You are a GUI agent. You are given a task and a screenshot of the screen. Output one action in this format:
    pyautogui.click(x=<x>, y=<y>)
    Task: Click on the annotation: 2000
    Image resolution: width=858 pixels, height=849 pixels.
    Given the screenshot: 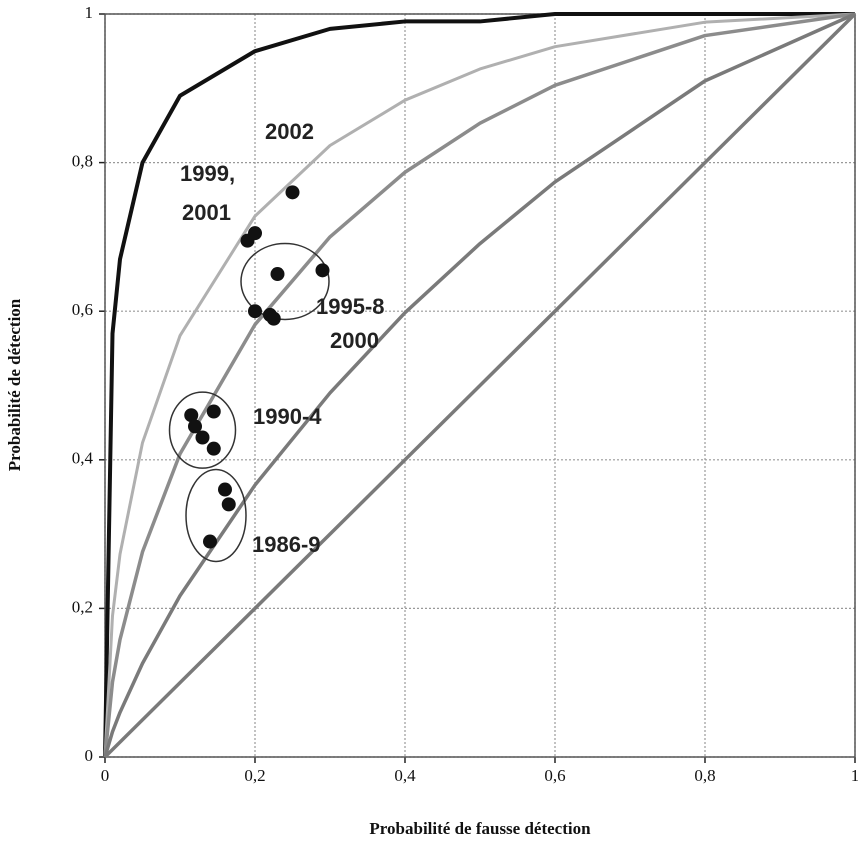 What is the action you would take?
    pyautogui.click(x=354, y=340)
    